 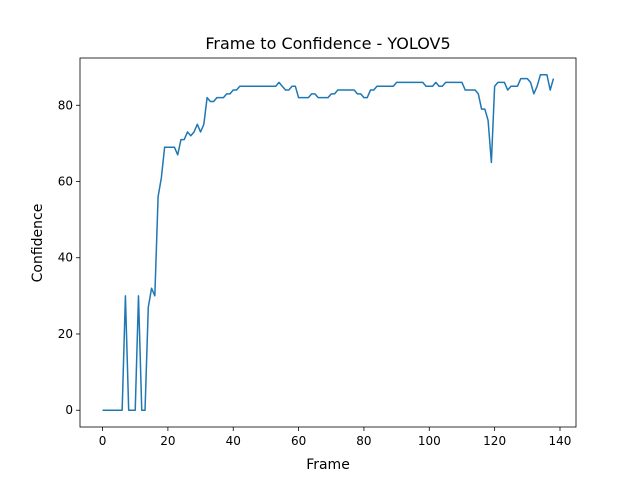 What do you see at coordinates (494, 441) in the screenshot?
I see `x-tick-label: 120` at bounding box center [494, 441].